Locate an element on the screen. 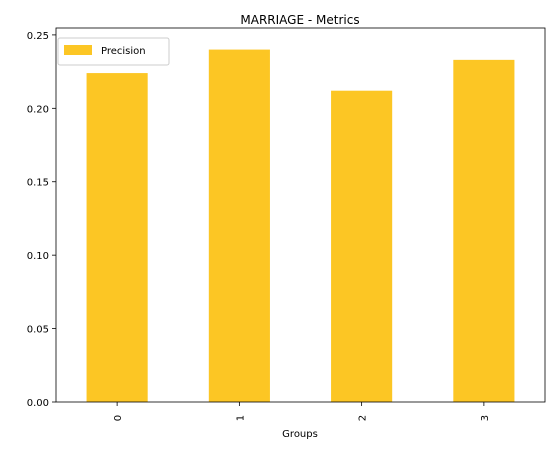 The width and height of the screenshot is (556, 450). x-axis: 0 1 2 3 is located at coordinates (302, 411).